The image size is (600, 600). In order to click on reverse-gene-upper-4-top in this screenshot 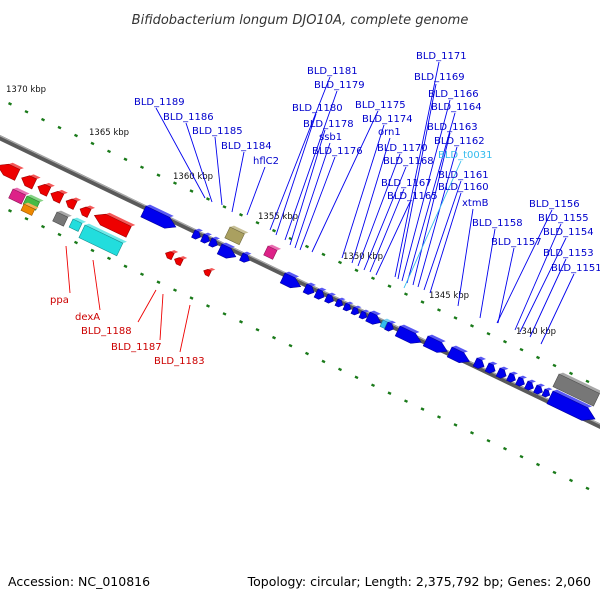, I will do `click(77, 199)`.